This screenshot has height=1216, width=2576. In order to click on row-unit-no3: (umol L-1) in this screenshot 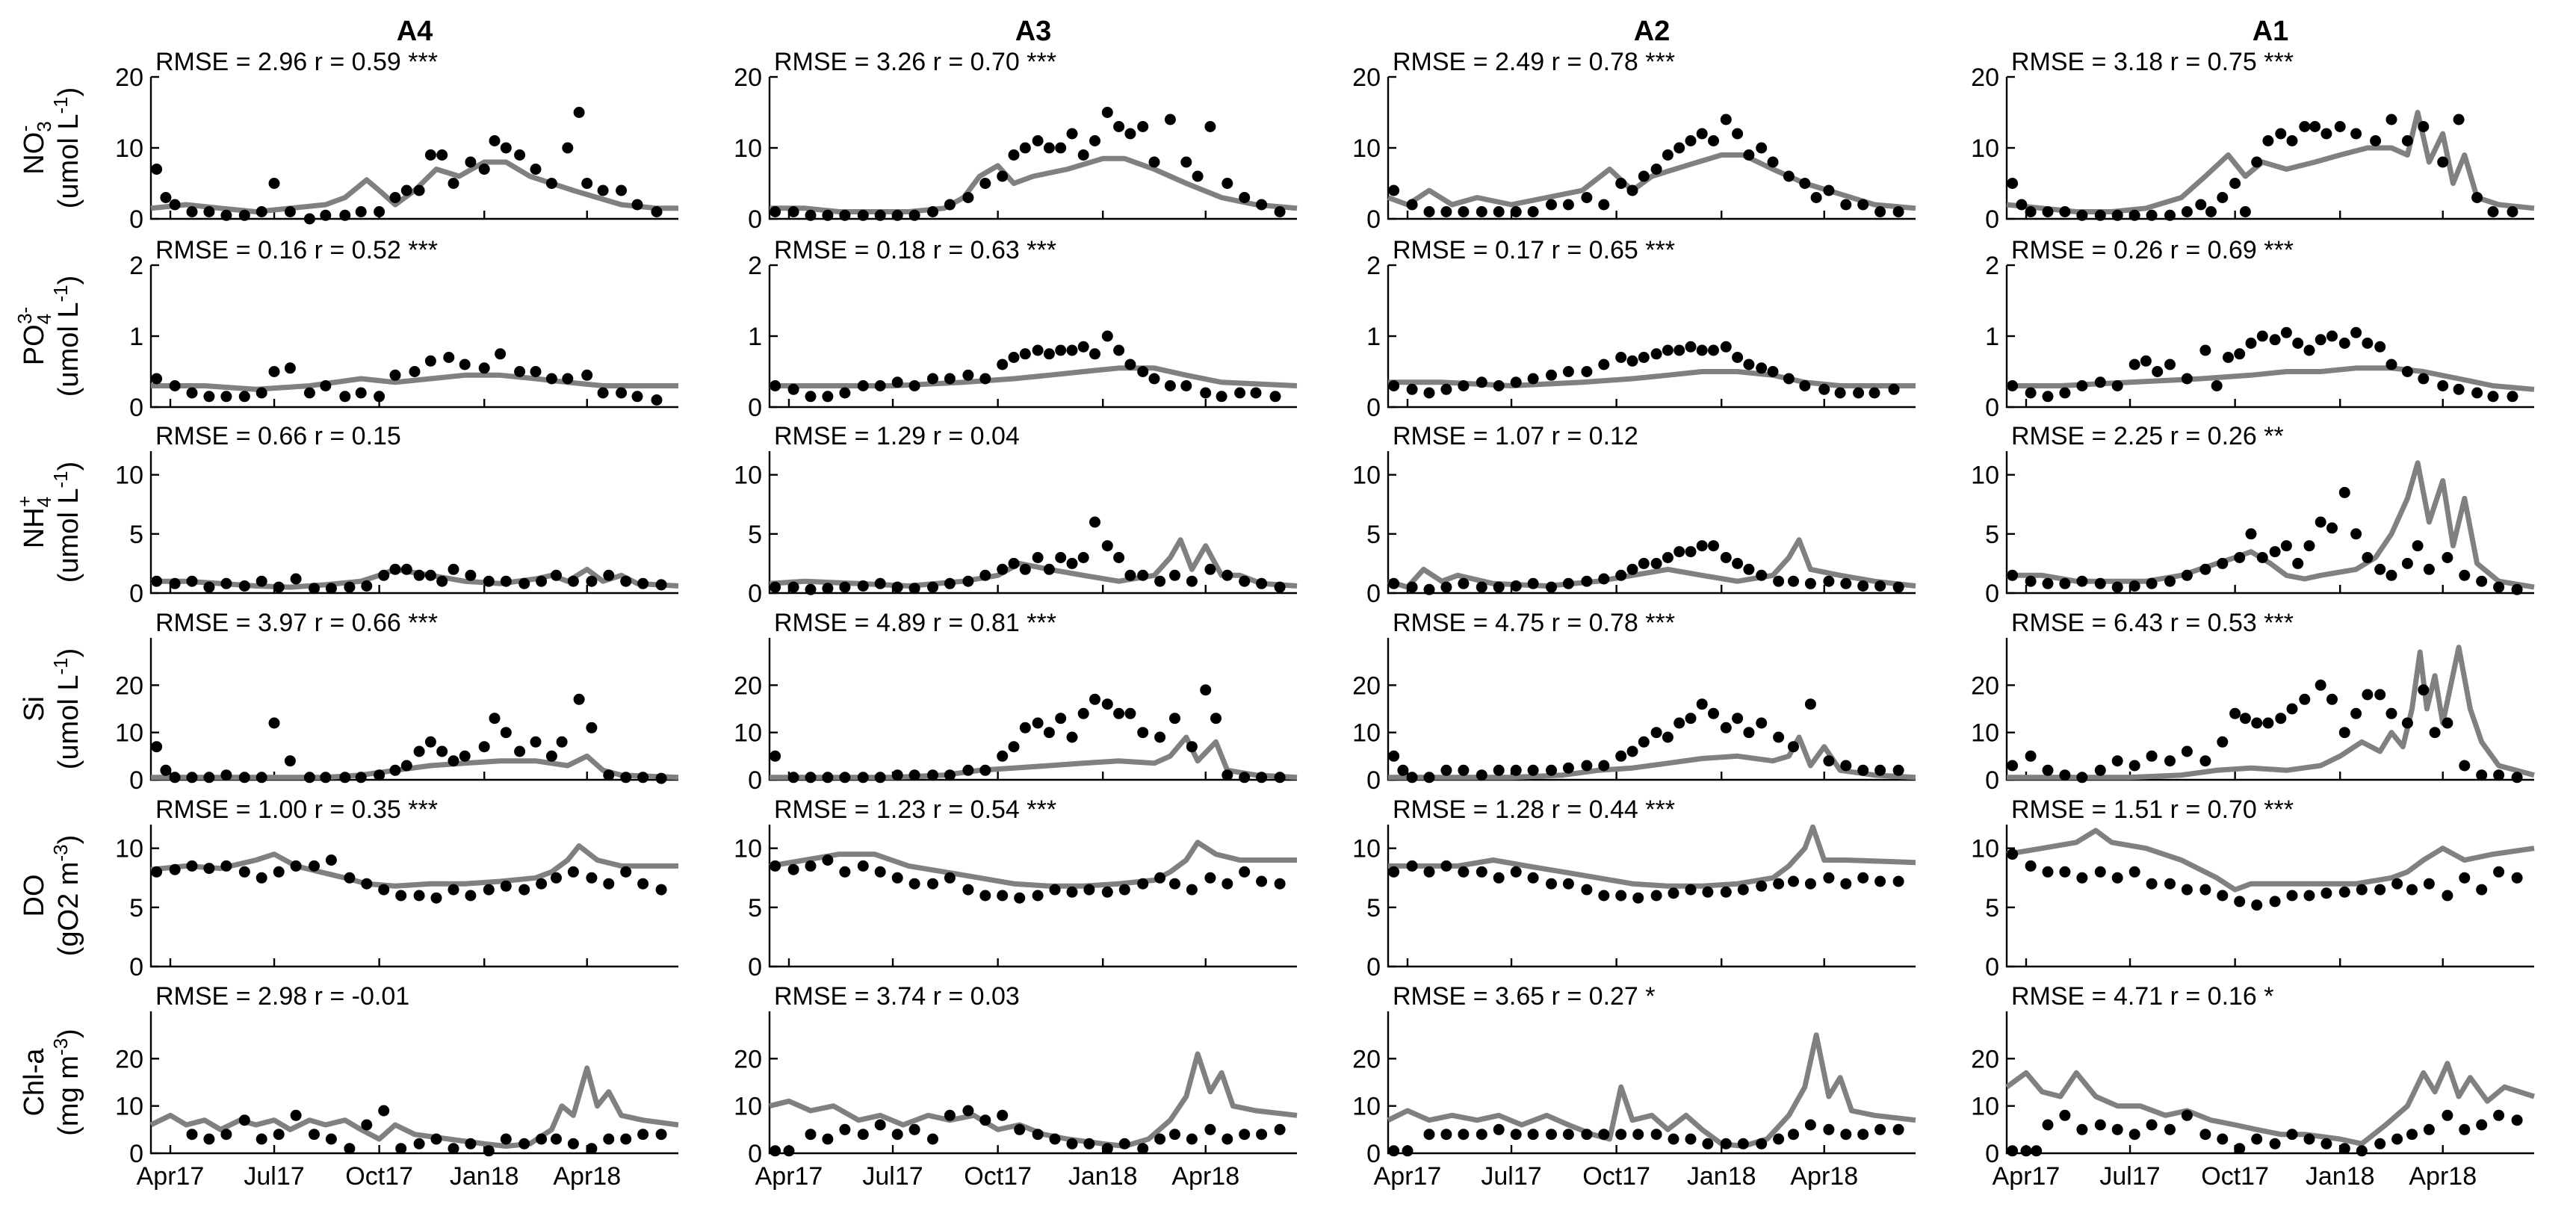, I will do `click(66, 148)`.